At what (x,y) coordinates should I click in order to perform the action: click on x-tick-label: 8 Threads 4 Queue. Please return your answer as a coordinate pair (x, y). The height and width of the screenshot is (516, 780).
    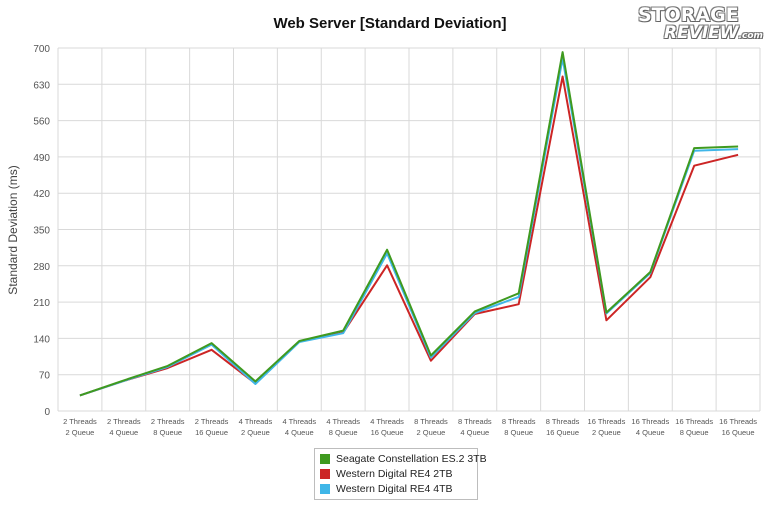
    Looking at the image, I should click on (475, 427).